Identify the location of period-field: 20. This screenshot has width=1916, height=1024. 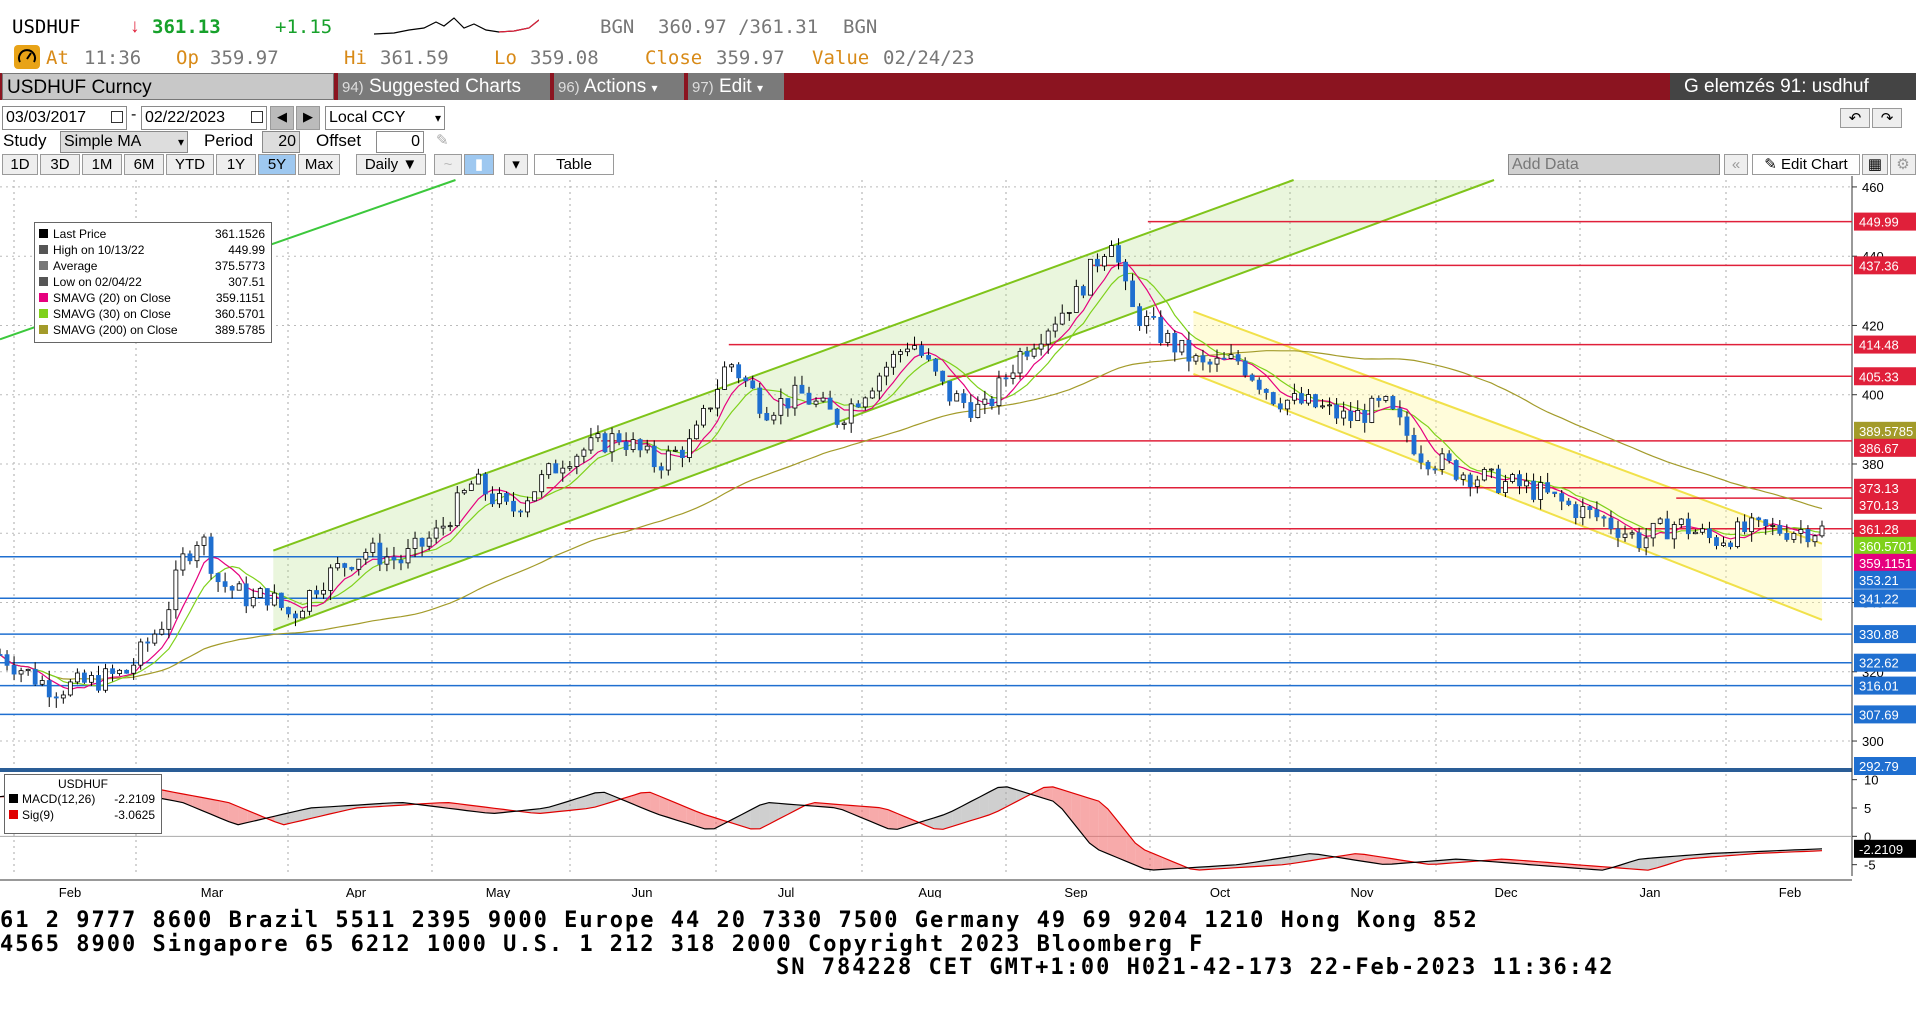
(281, 142).